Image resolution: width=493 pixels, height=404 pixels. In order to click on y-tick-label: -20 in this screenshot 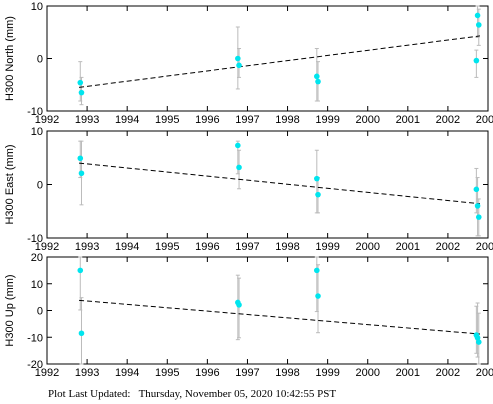, I will do `click(35, 365)`.